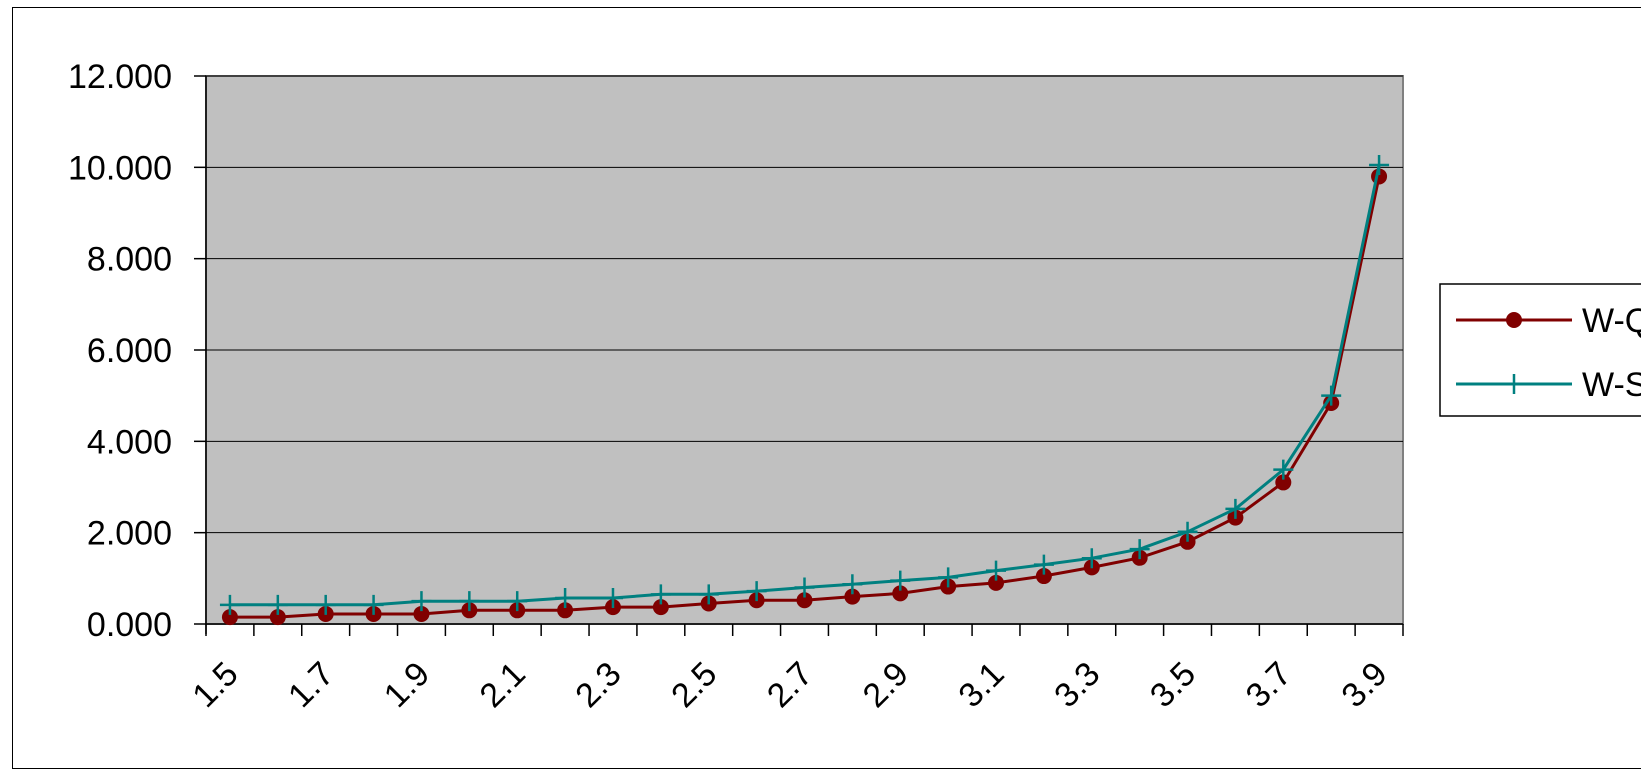 The height and width of the screenshot is (772, 1641). What do you see at coordinates (1364, 685) in the screenshot?
I see `x-tick-label: 3.9` at bounding box center [1364, 685].